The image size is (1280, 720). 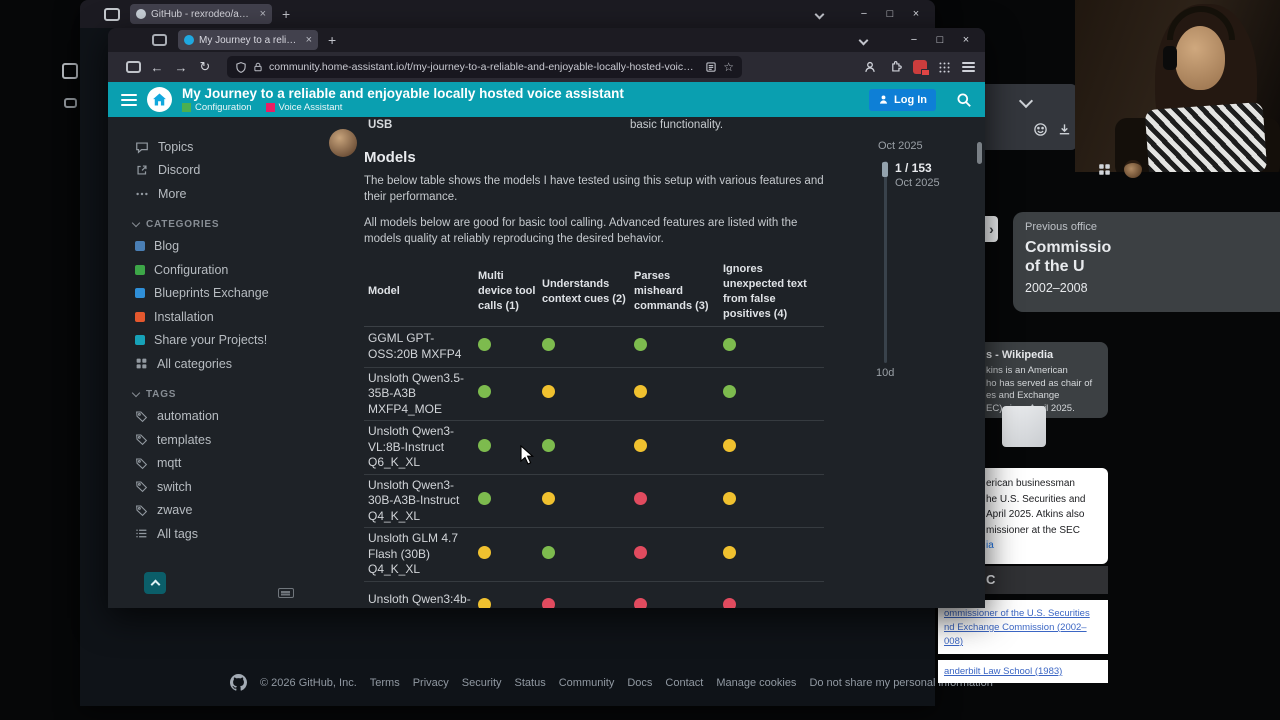 What do you see at coordinates (1027, 370) in the screenshot?
I see `result-snippet-line: kins is an American` at bounding box center [1027, 370].